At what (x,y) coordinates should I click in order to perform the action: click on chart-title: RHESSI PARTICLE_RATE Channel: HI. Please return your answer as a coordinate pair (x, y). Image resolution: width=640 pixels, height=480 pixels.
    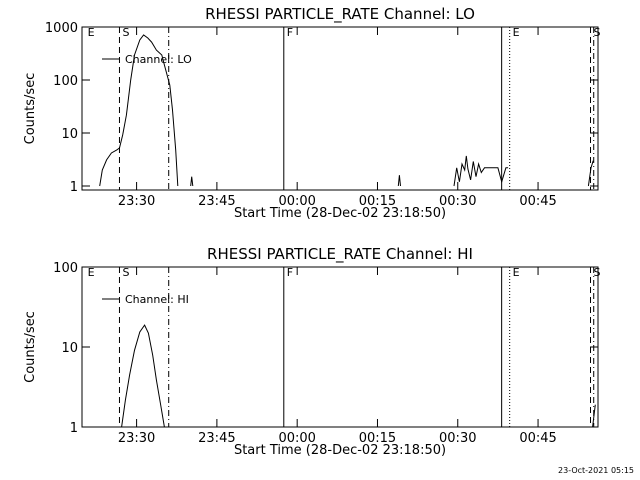
    Looking at the image, I should click on (340, 254).